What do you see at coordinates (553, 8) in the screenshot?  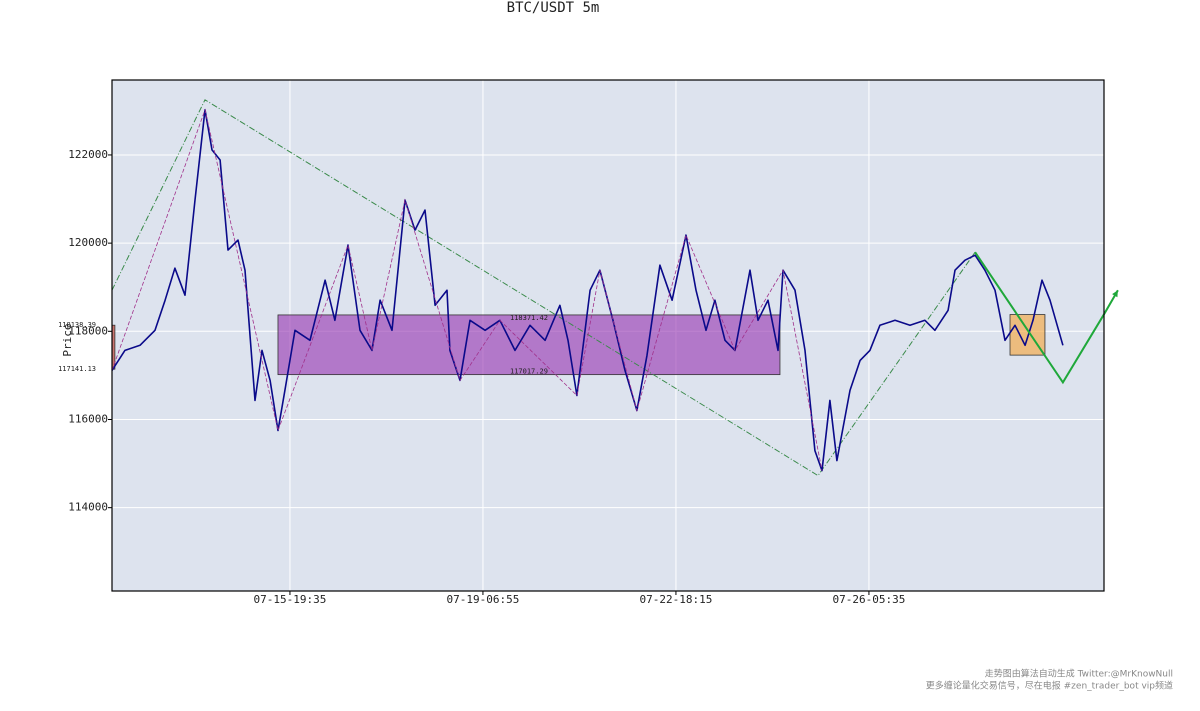 I see `chart-title: BTC/USDT 5m` at bounding box center [553, 8].